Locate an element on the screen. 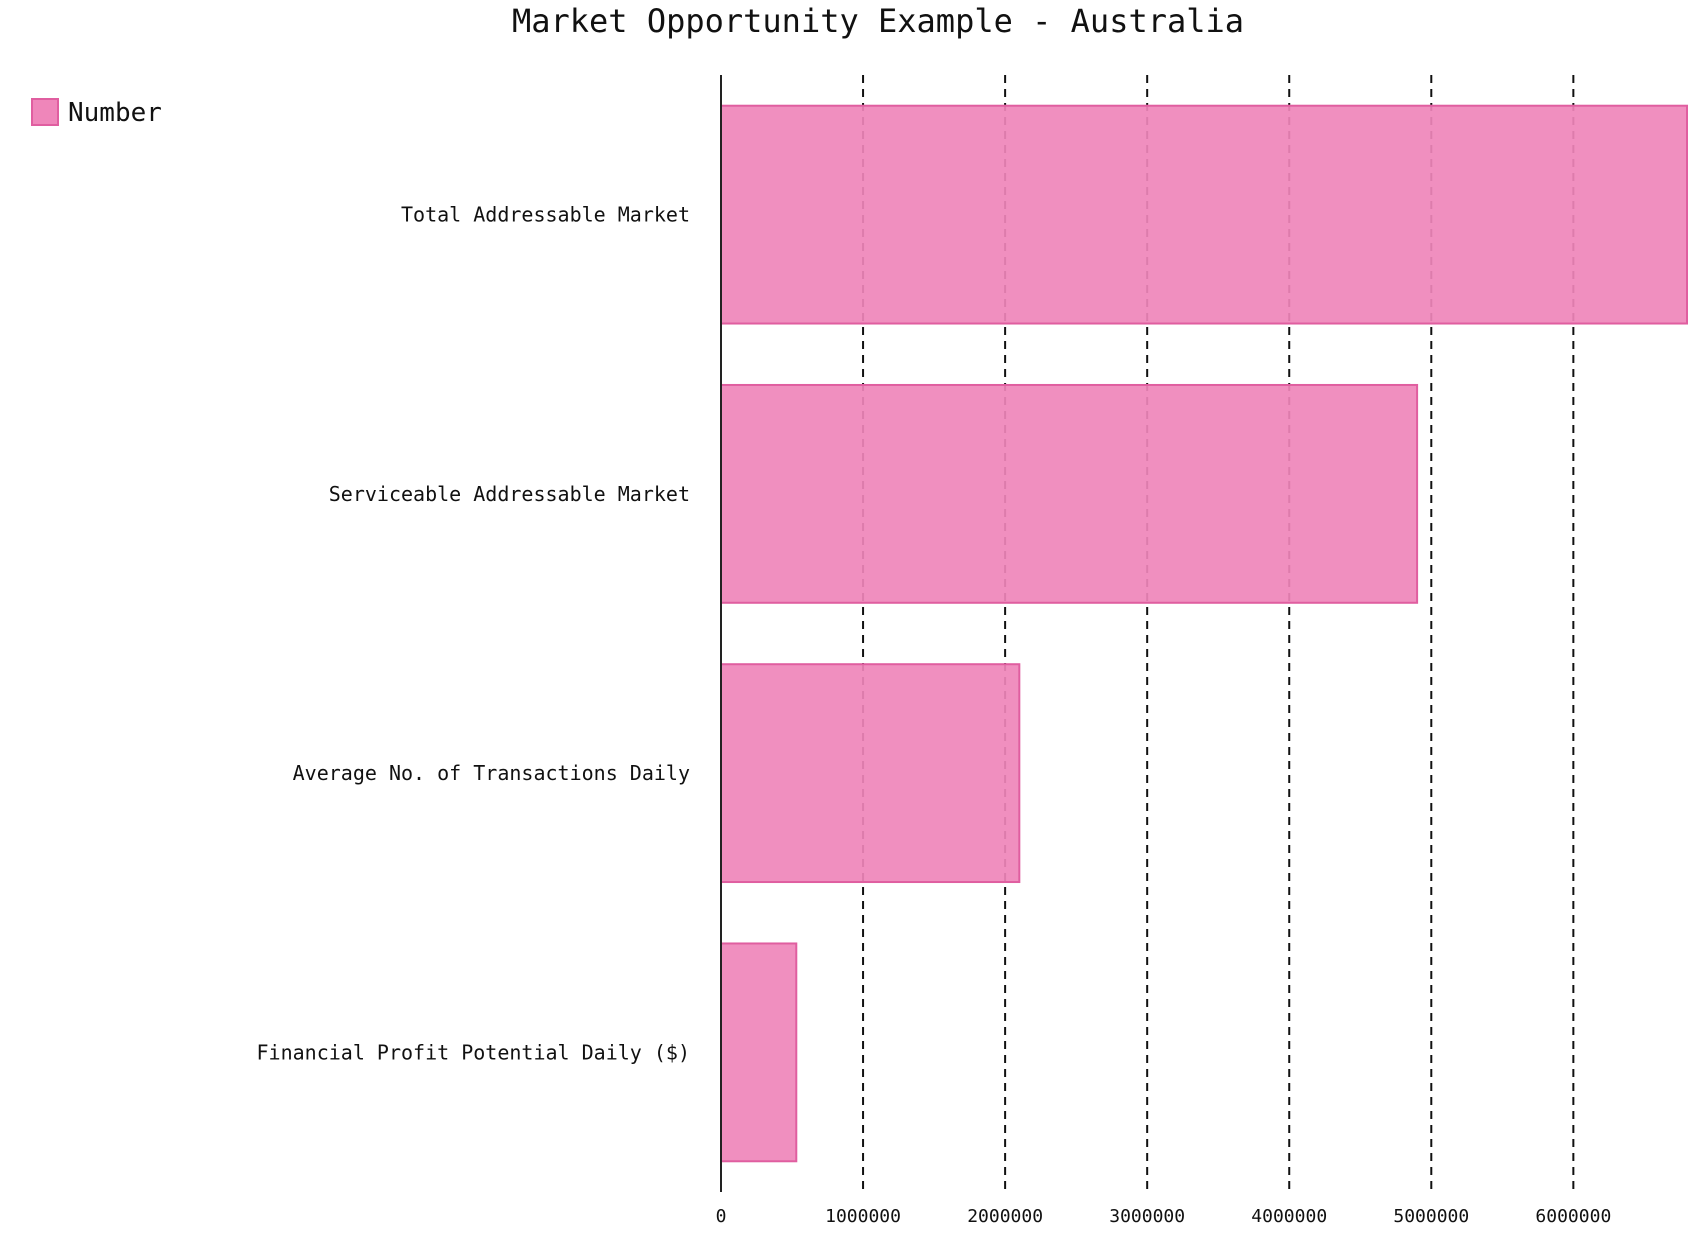 This screenshot has width=1691, height=1249. legend-swatch is located at coordinates (45, 112).